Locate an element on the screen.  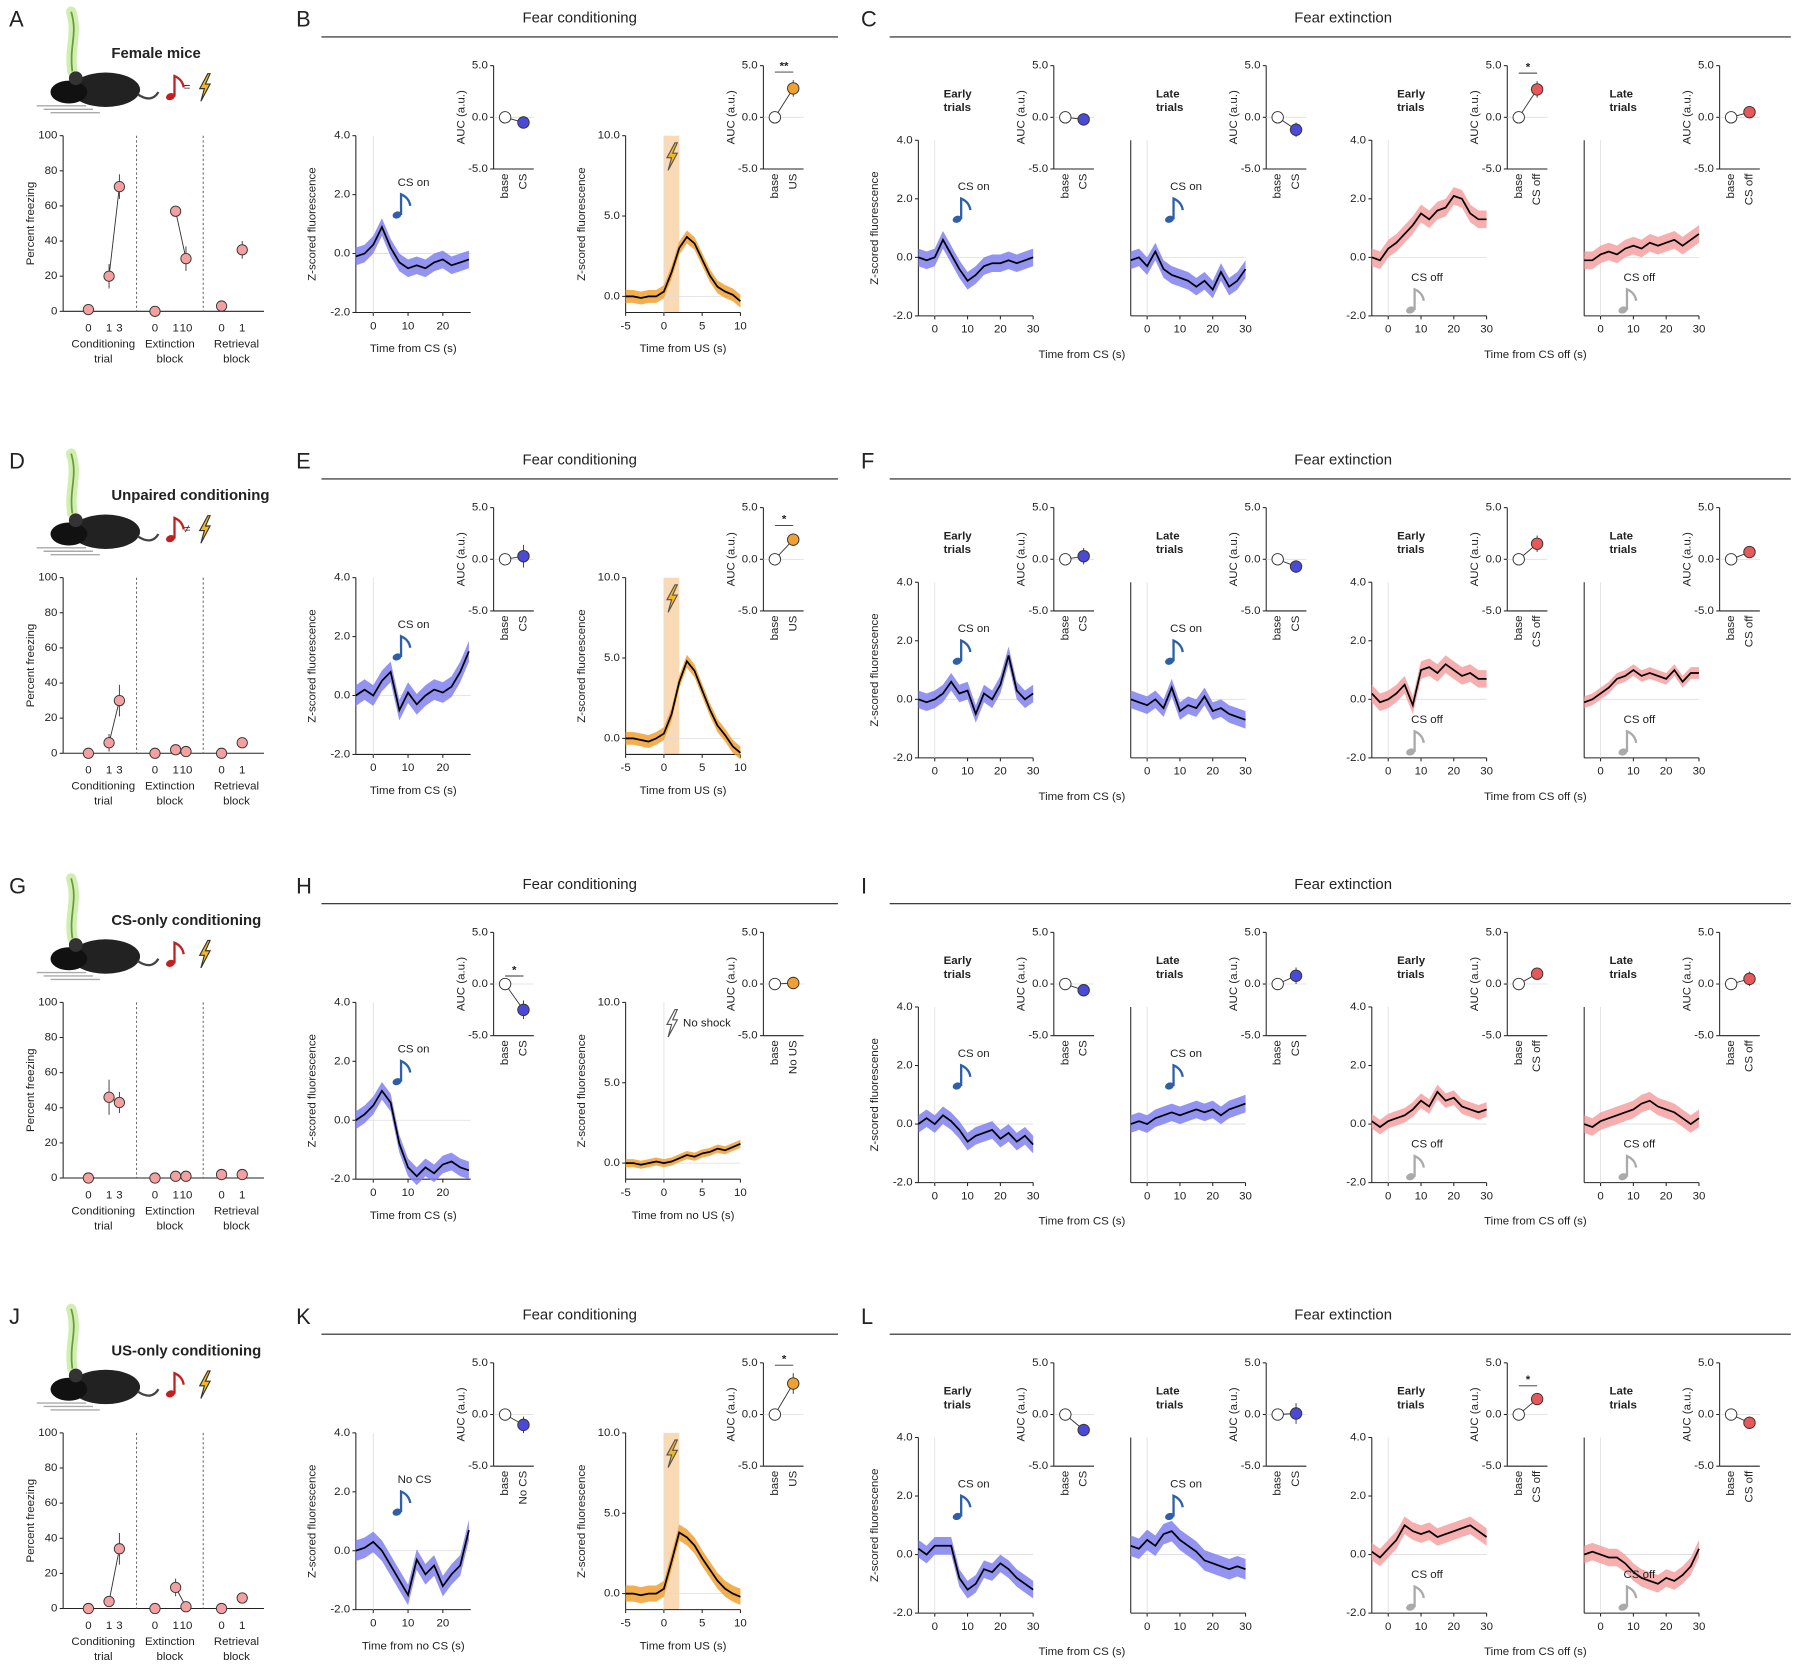
annotation: No CS is located at coordinates (415, 1480).